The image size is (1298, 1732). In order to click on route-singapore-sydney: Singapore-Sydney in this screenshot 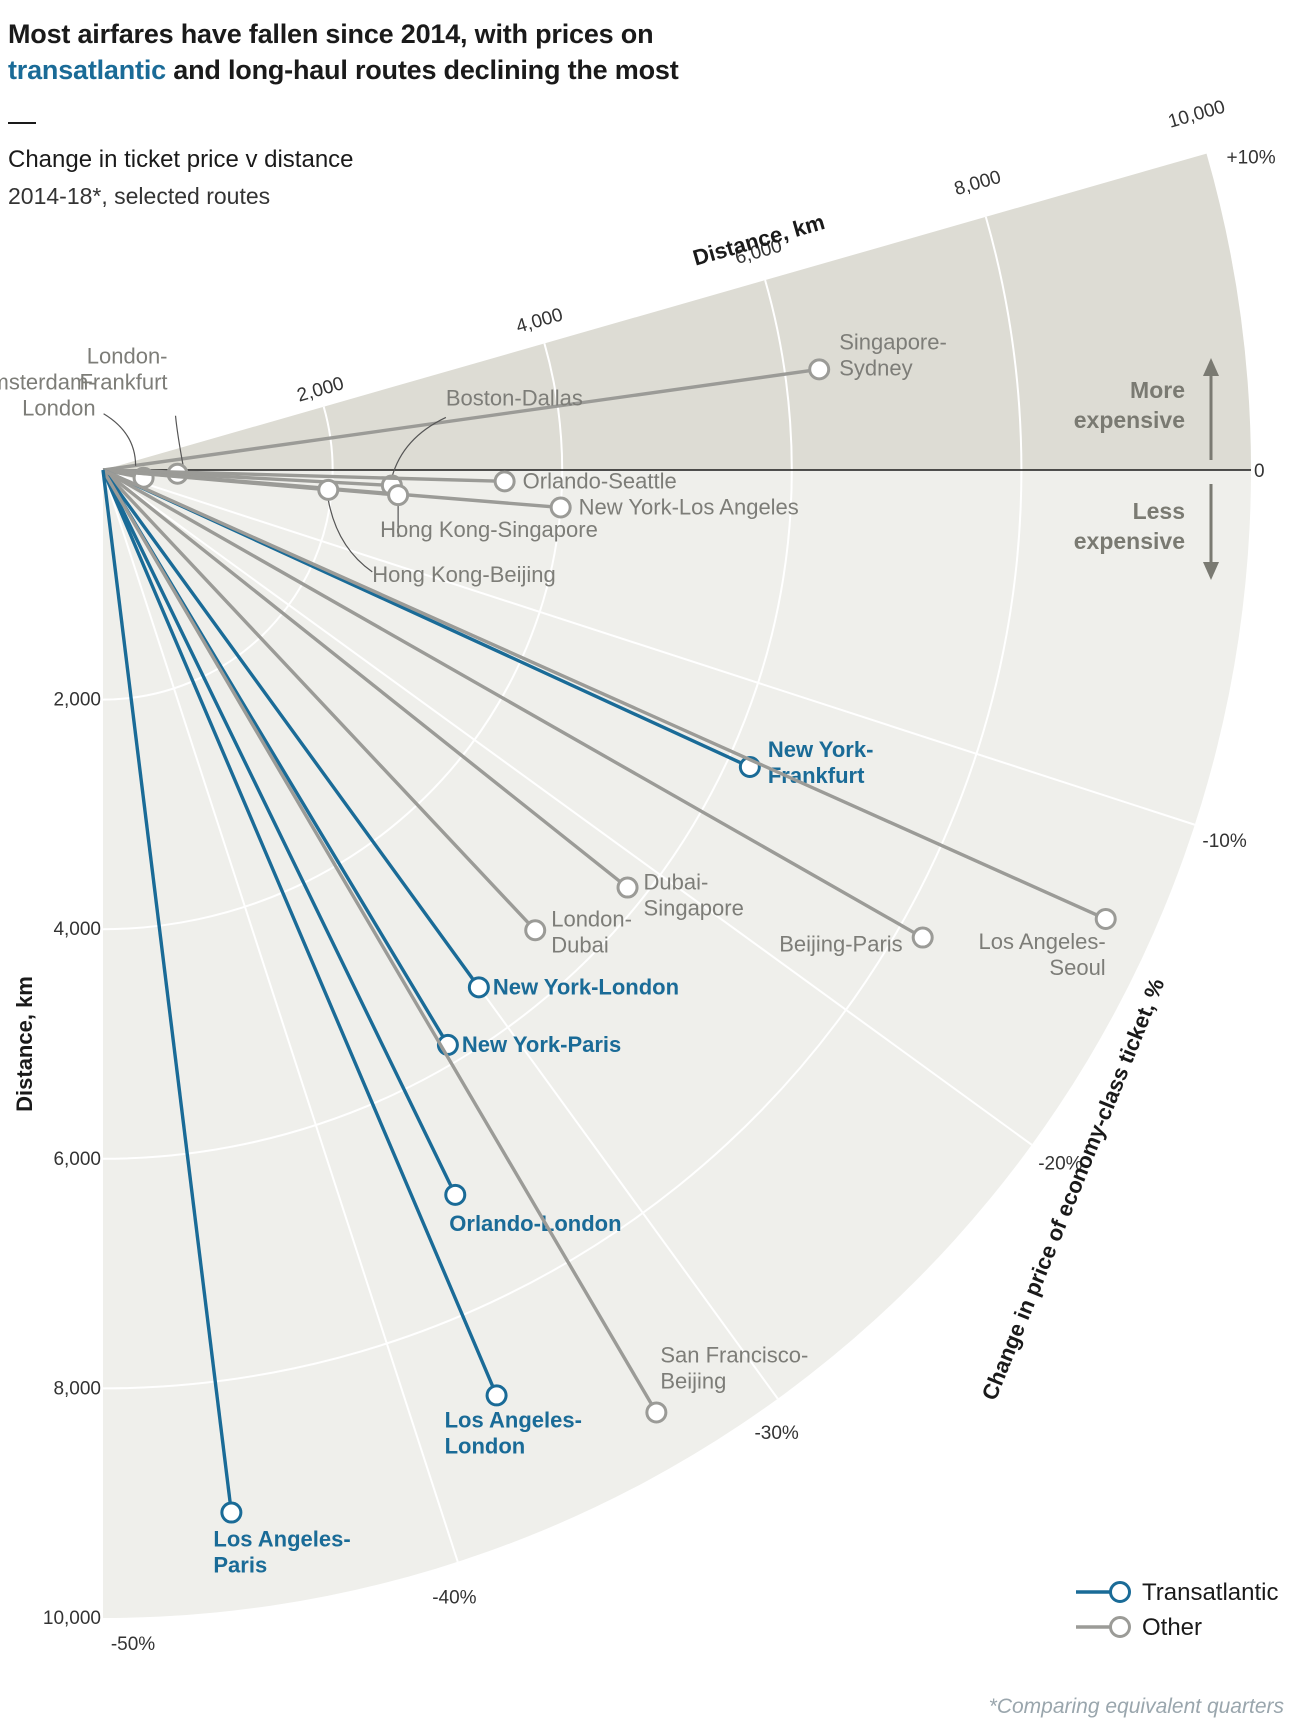, I will do `click(524, 400)`.